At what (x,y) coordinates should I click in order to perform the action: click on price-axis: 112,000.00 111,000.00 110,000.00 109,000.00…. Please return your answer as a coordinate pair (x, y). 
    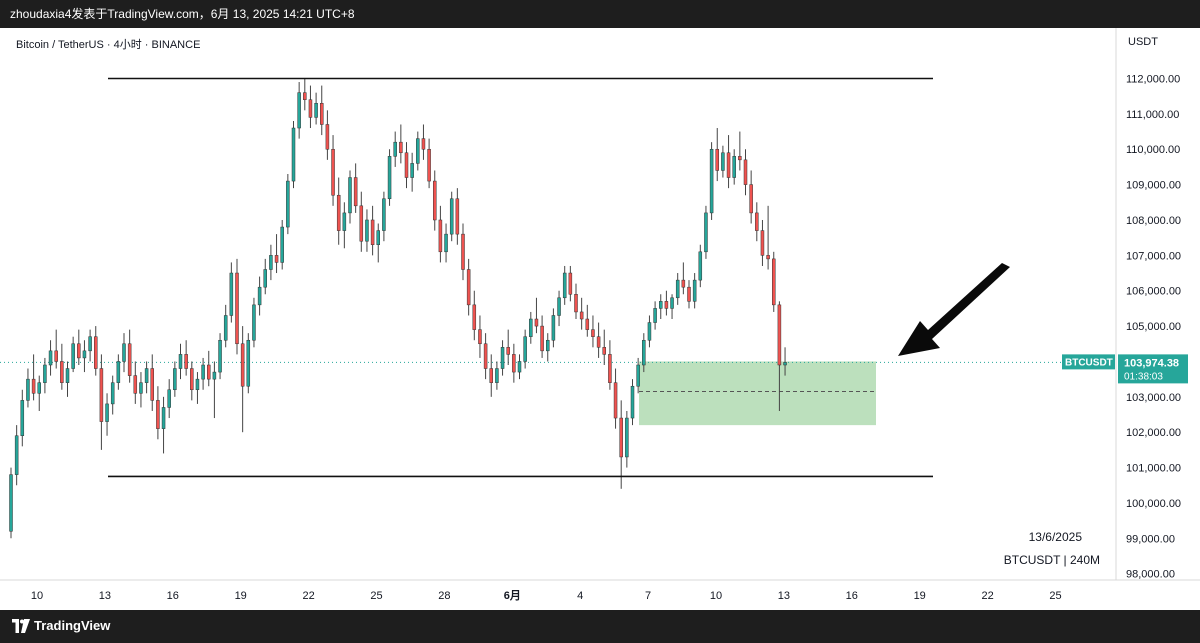
    Looking at the image, I should click on (1125, 304).